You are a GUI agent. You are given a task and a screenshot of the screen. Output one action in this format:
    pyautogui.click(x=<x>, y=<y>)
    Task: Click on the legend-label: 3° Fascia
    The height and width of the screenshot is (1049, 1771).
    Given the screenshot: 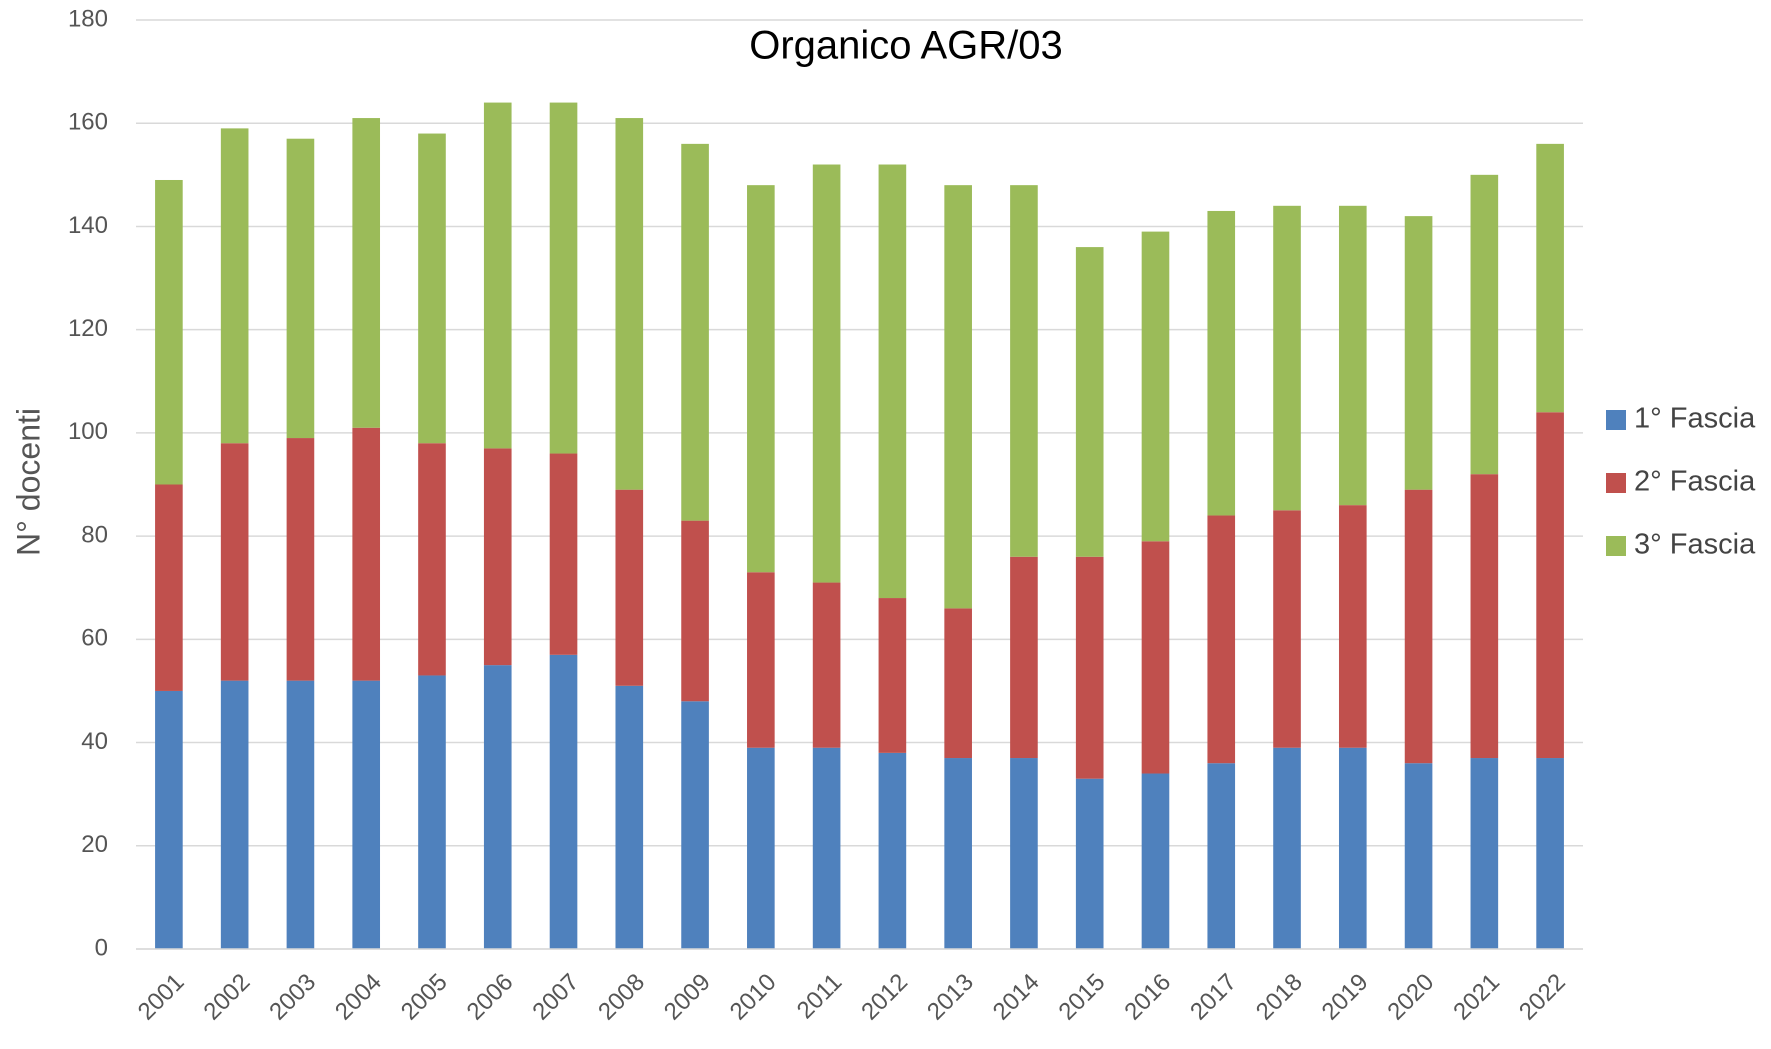 What is the action you would take?
    pyautogui.click(x=1695, y=545)
    